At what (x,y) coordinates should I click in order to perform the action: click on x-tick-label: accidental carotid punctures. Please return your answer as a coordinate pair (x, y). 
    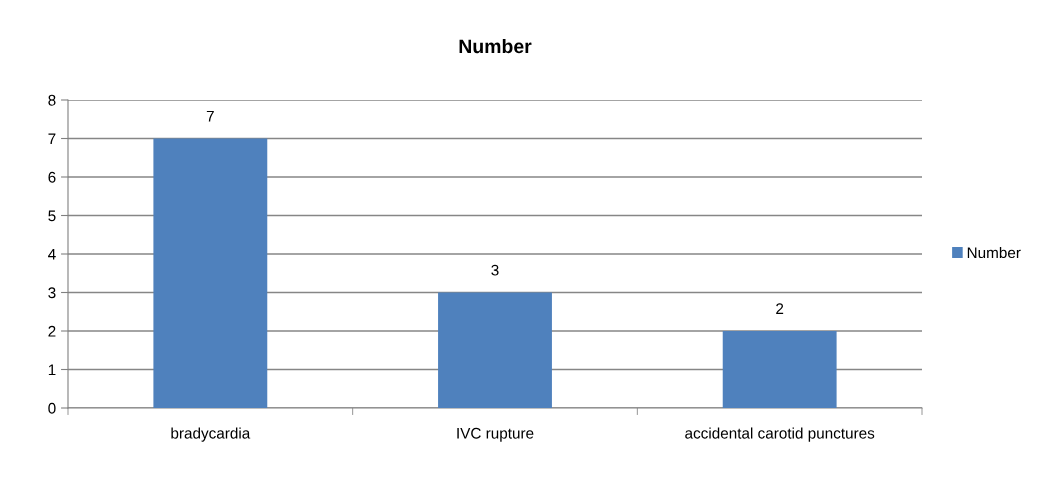
    Looking at the image, I should click on (780, 434).